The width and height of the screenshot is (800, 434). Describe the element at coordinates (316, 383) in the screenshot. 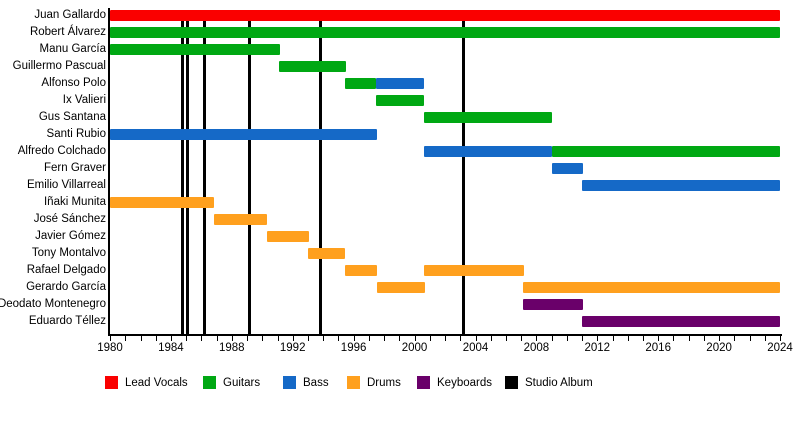

I see `legend-label: Bass` at that location.